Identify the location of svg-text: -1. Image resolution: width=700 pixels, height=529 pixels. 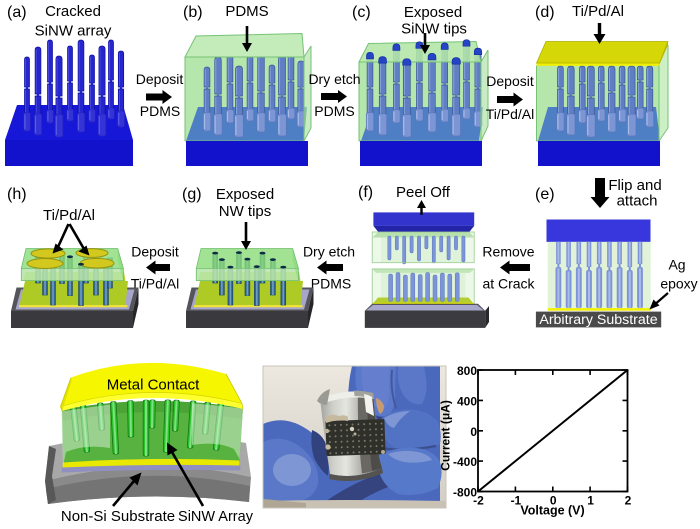
(516, 501).